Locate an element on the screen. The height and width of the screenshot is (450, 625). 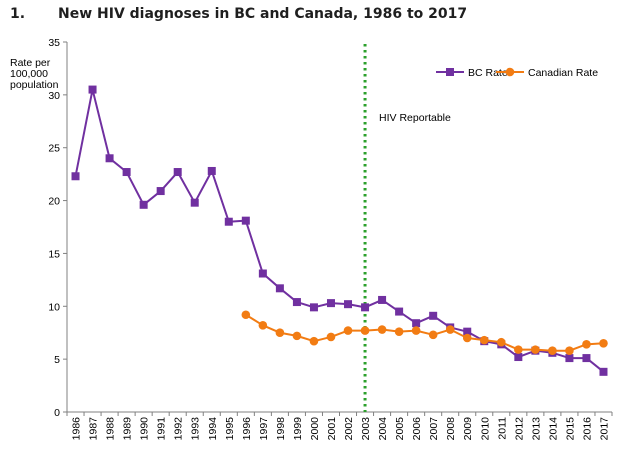
x-tick-label: 2003 is located at coordinates (366, 429).